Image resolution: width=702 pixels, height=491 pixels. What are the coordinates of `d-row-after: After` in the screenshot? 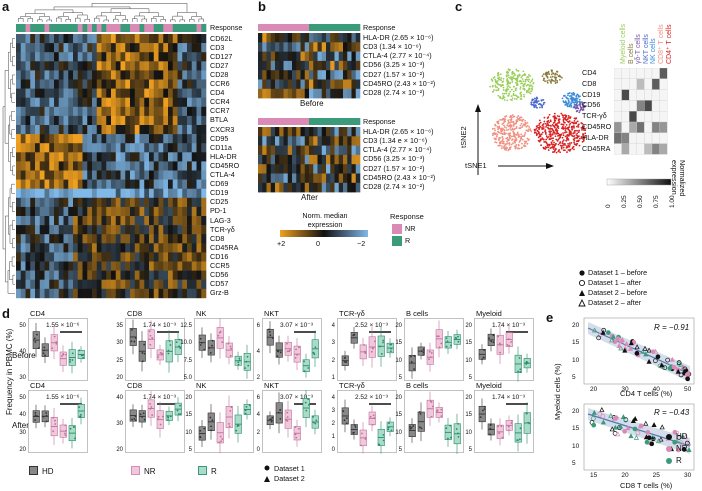 It's located at (20, 425).